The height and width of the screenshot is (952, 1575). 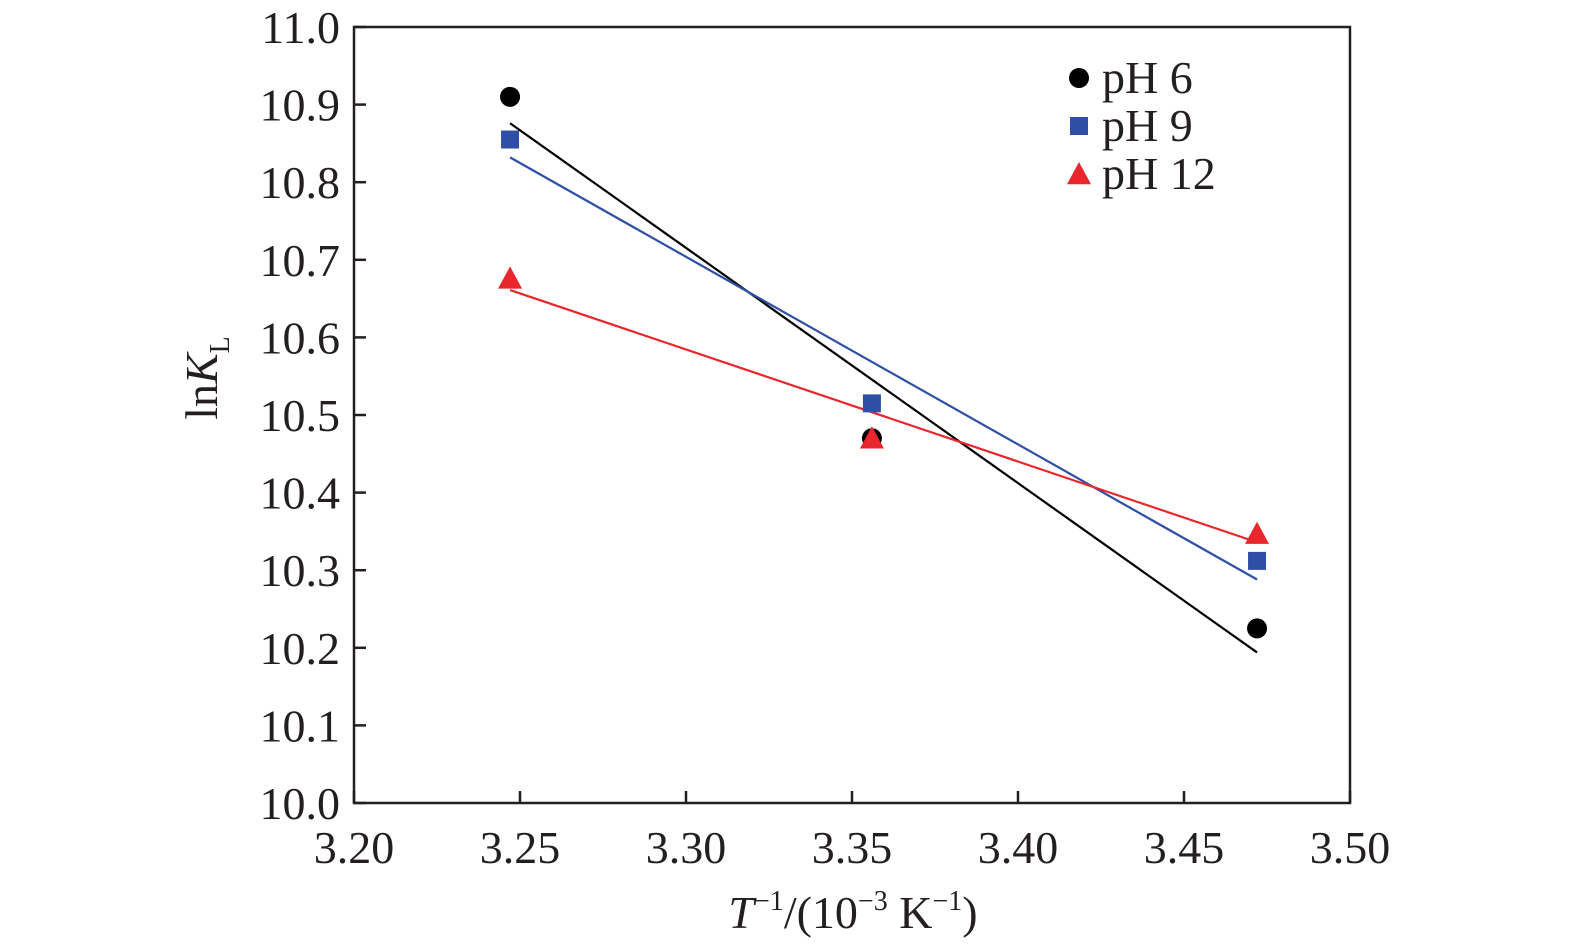 I want to click on y-tick-label: 10.5, so click(x=300, y=415).